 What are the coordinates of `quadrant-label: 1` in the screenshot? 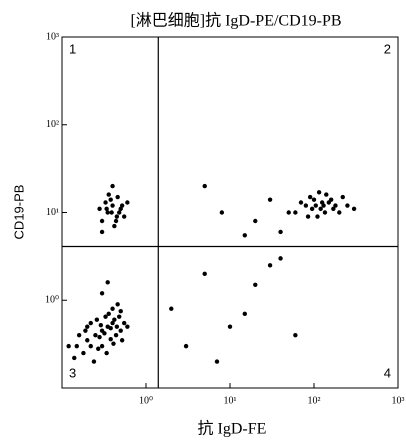 It's located at (72, 48).